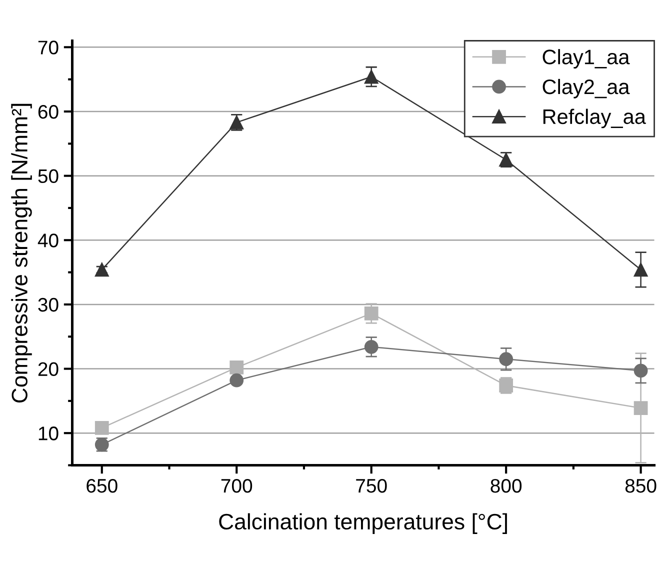  I want to click on y-tick-label: 30, so click(48, 305).